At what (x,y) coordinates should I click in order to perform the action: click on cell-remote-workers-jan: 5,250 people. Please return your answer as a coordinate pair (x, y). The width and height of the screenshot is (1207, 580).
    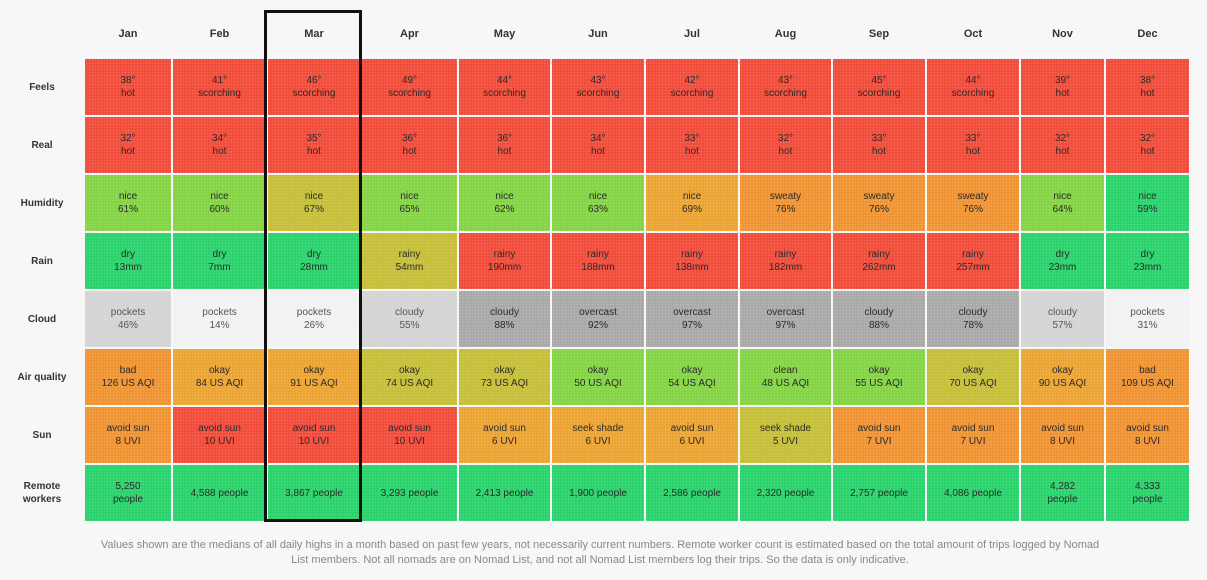
    Looking at the image, I should click on (128, 493).